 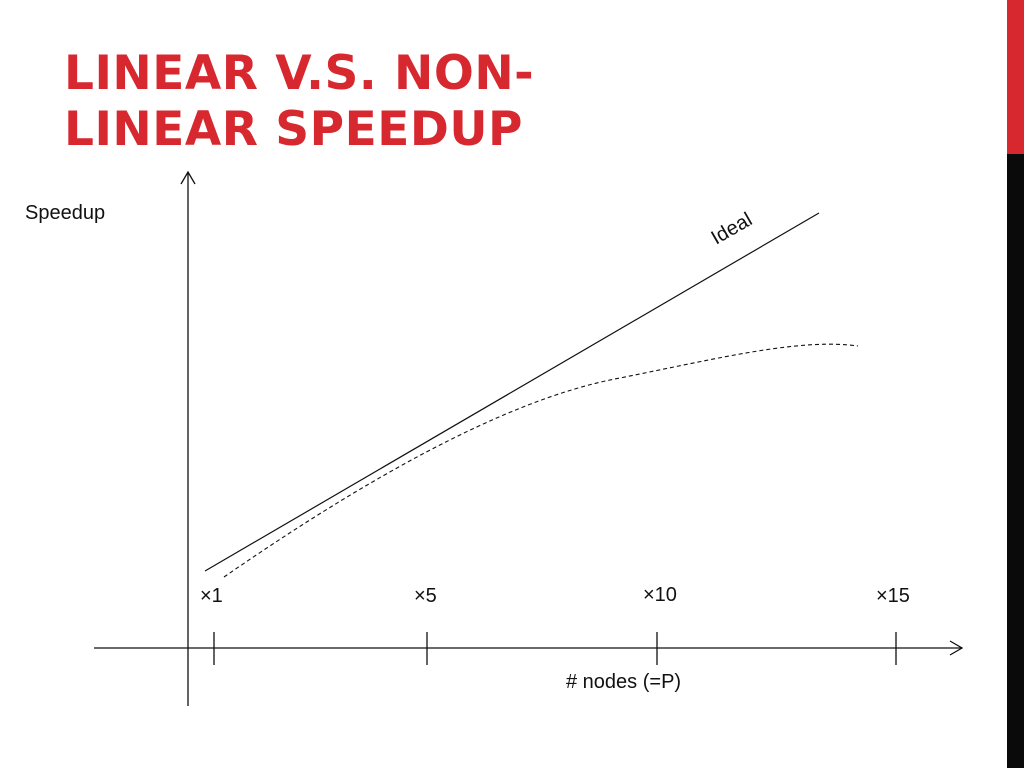 What do you see at coordinates (211, 596) in the screenshot?
I see `tick-label-1: ×1` at bounding box center [211, 596].